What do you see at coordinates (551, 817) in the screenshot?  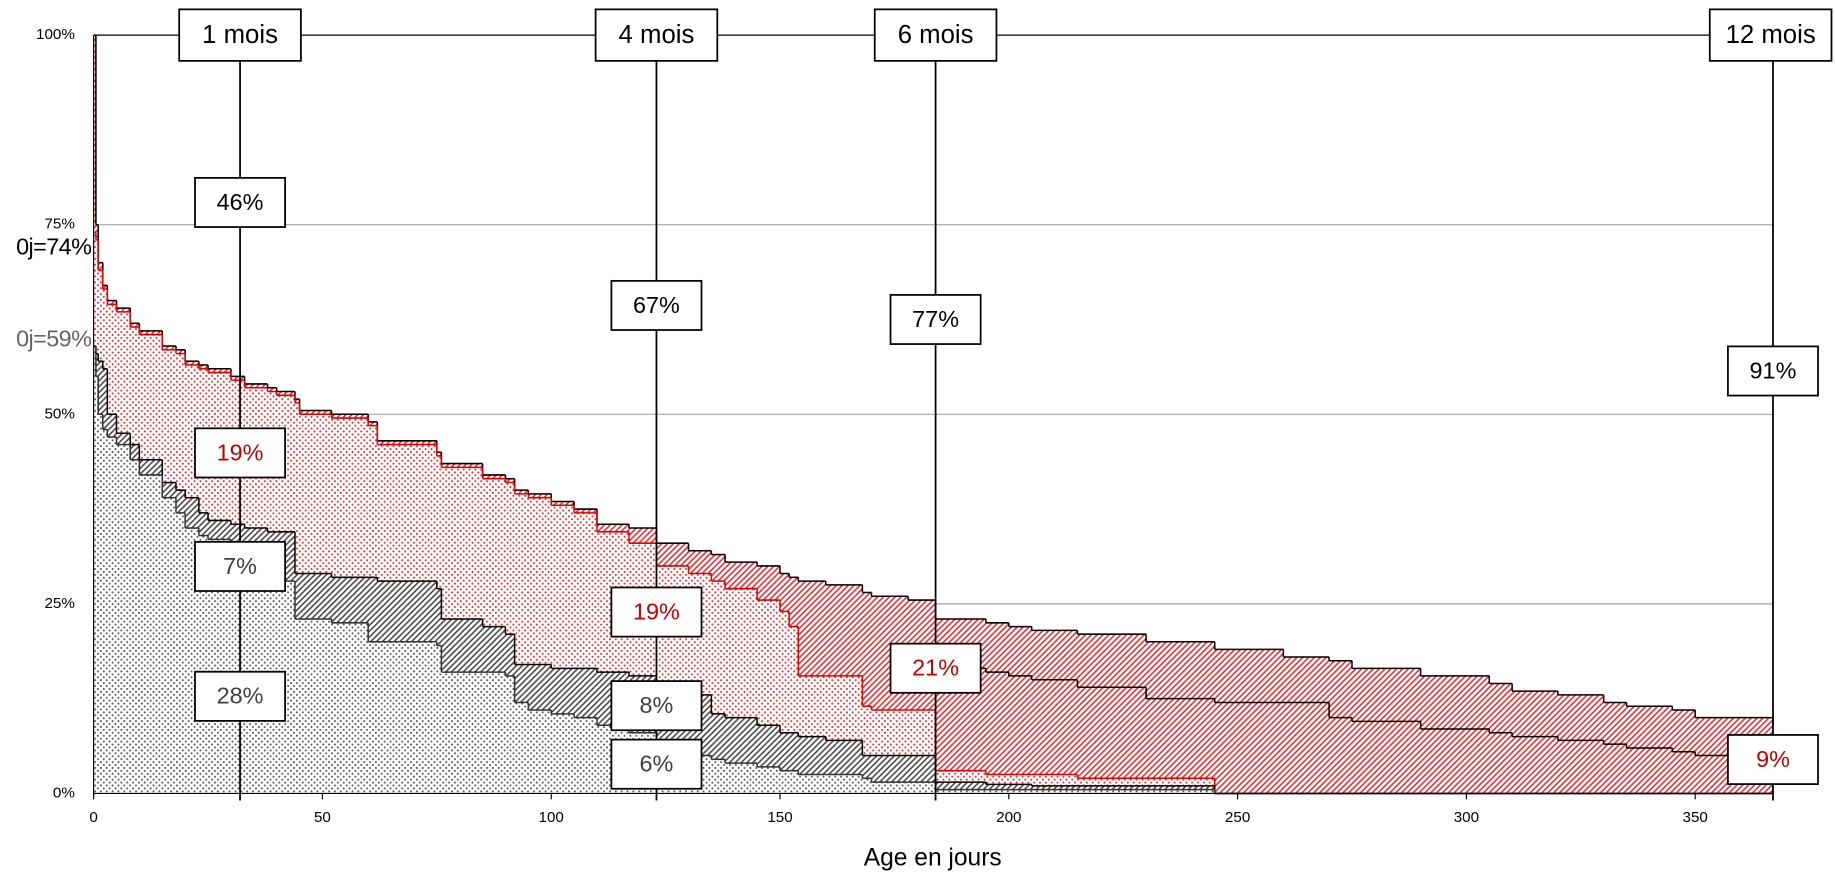 I see `x-tick-label: 100` at bounding box center [551, 817].